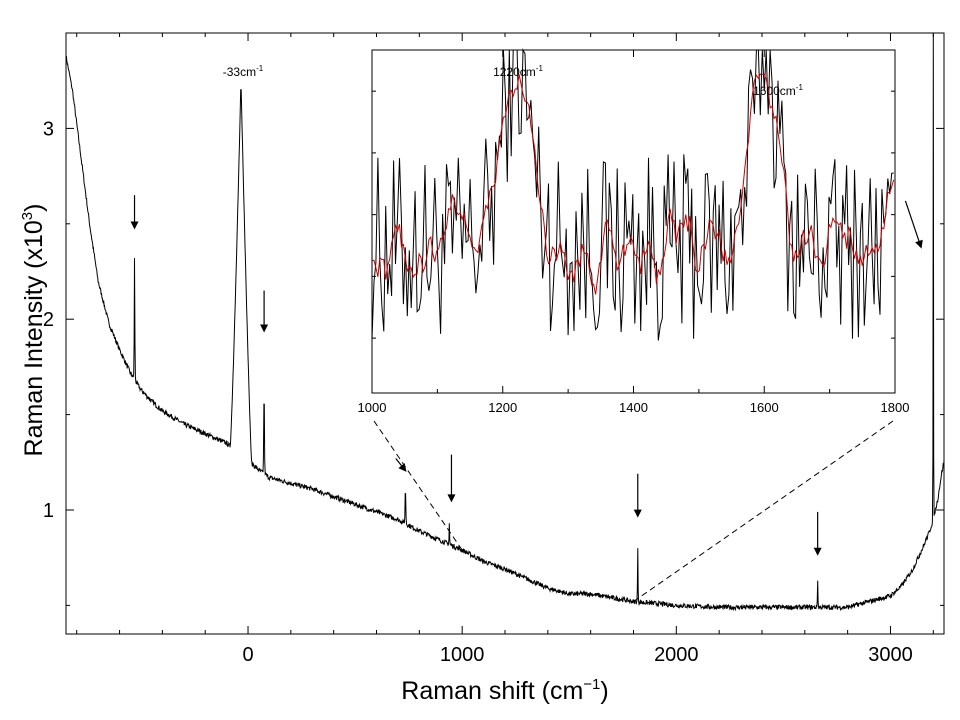 This screenshot has height=720, width=960. What do you see at coordinates (243, 71) in the screenshot?
I see `peak-label-minus33: -33cm-1` at bounding box center [243, 71].